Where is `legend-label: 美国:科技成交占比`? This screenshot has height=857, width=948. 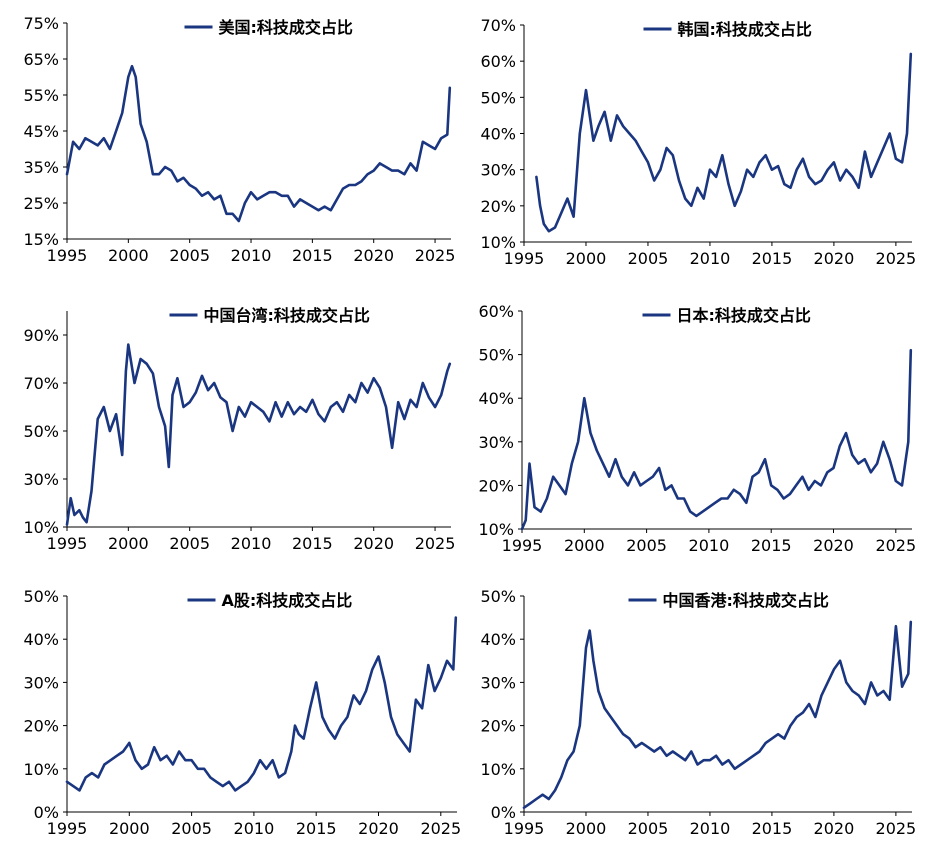
legend-label: 美国:科技成交占比 is located at coordinates (286, 27).